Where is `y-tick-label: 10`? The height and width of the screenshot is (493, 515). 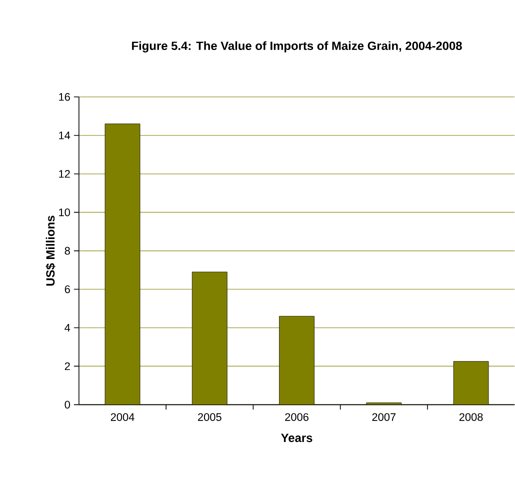 y-tick-label: 10 is located at coordinates (64, 212).